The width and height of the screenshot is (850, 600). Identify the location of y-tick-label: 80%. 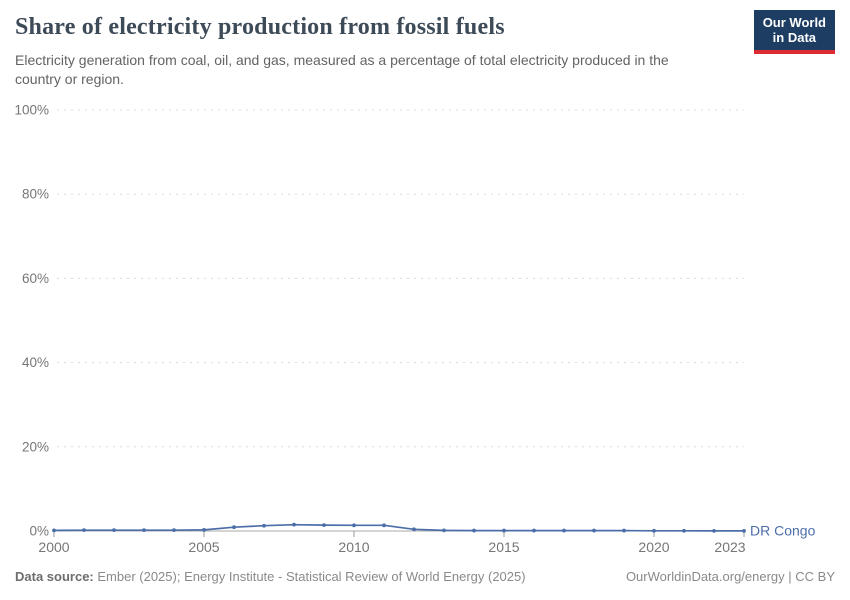
(35, 194).